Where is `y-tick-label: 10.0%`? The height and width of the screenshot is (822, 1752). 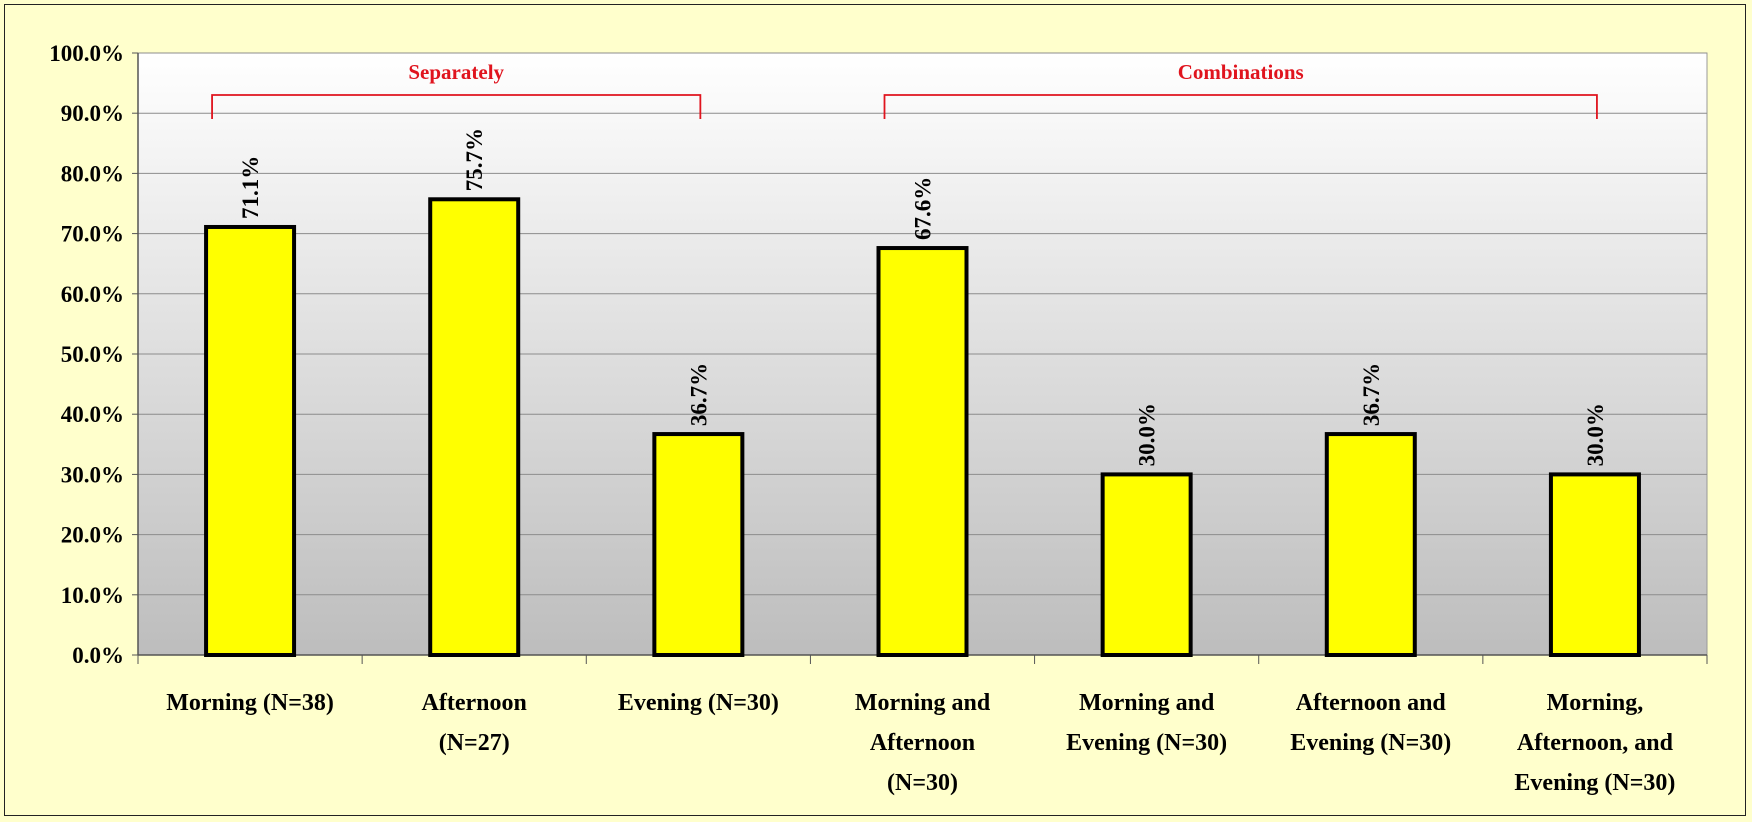 y-tick-label: 10.0% is located at coordinates (92, 595).